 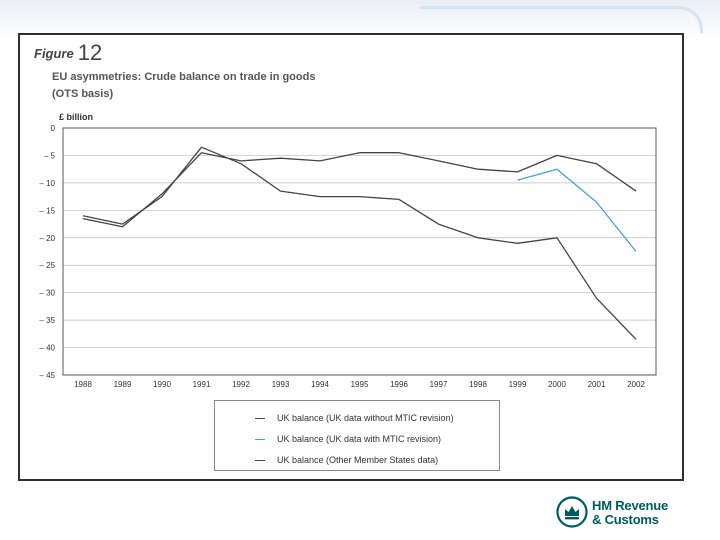 I want to click on x-tick-label: 2002, so click(x=636, y=384).